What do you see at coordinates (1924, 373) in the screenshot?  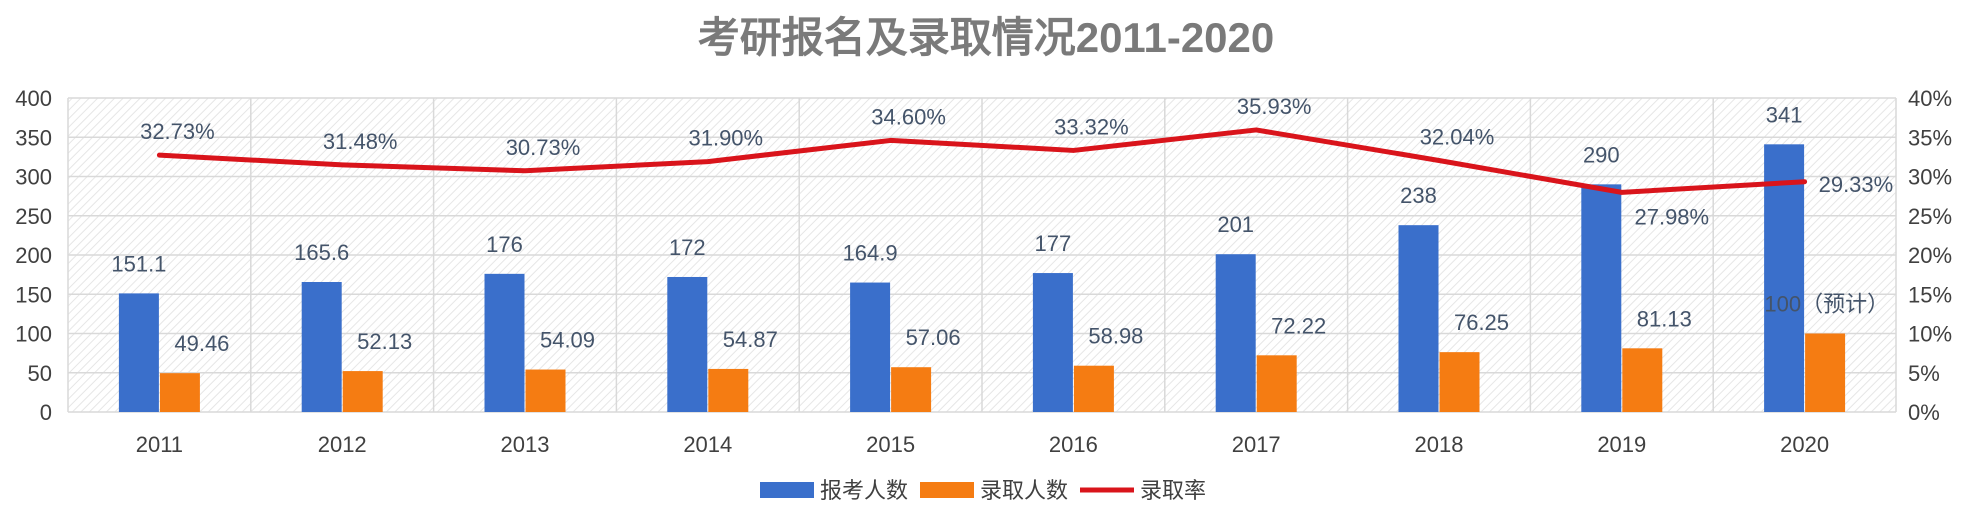 I see `y-tick-right: 5%` at bounding box center [1924, 373].